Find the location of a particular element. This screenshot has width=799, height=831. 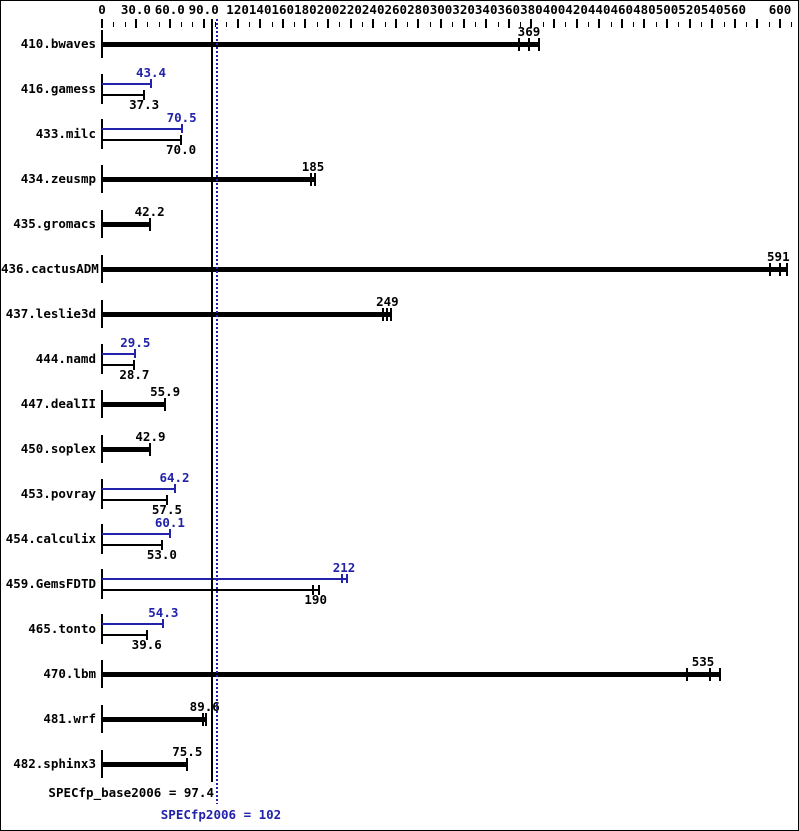

base-value-label: 185 is located at coordinates (313, 166).